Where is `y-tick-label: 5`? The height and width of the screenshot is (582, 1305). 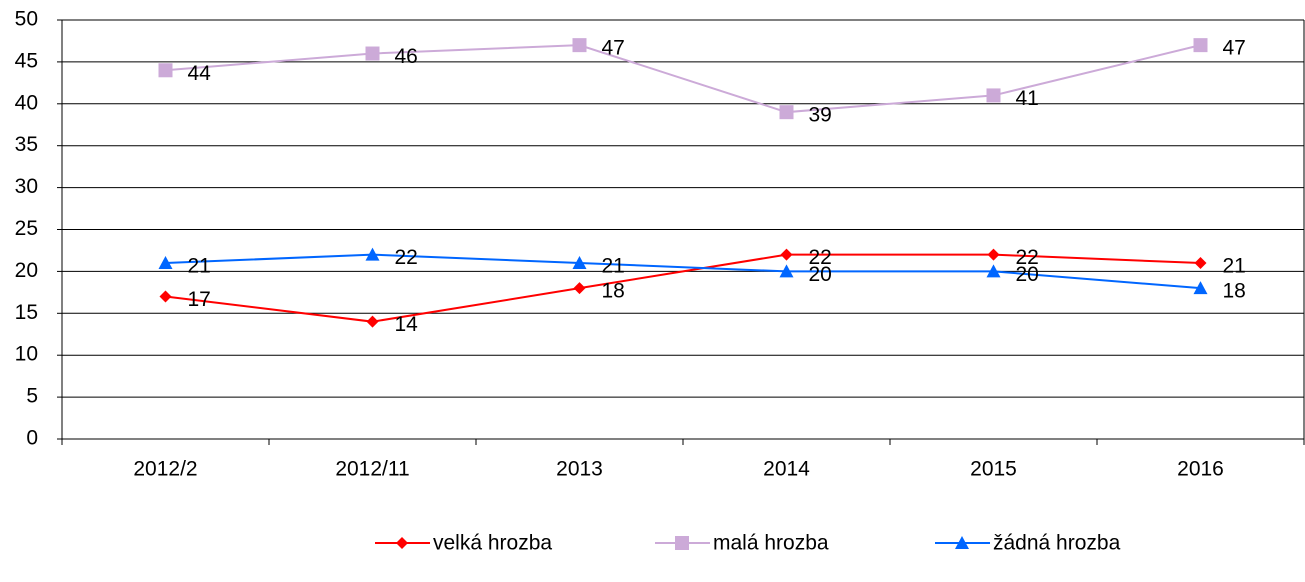 y-tick-label: 5 is located at coordinates (32, 396).